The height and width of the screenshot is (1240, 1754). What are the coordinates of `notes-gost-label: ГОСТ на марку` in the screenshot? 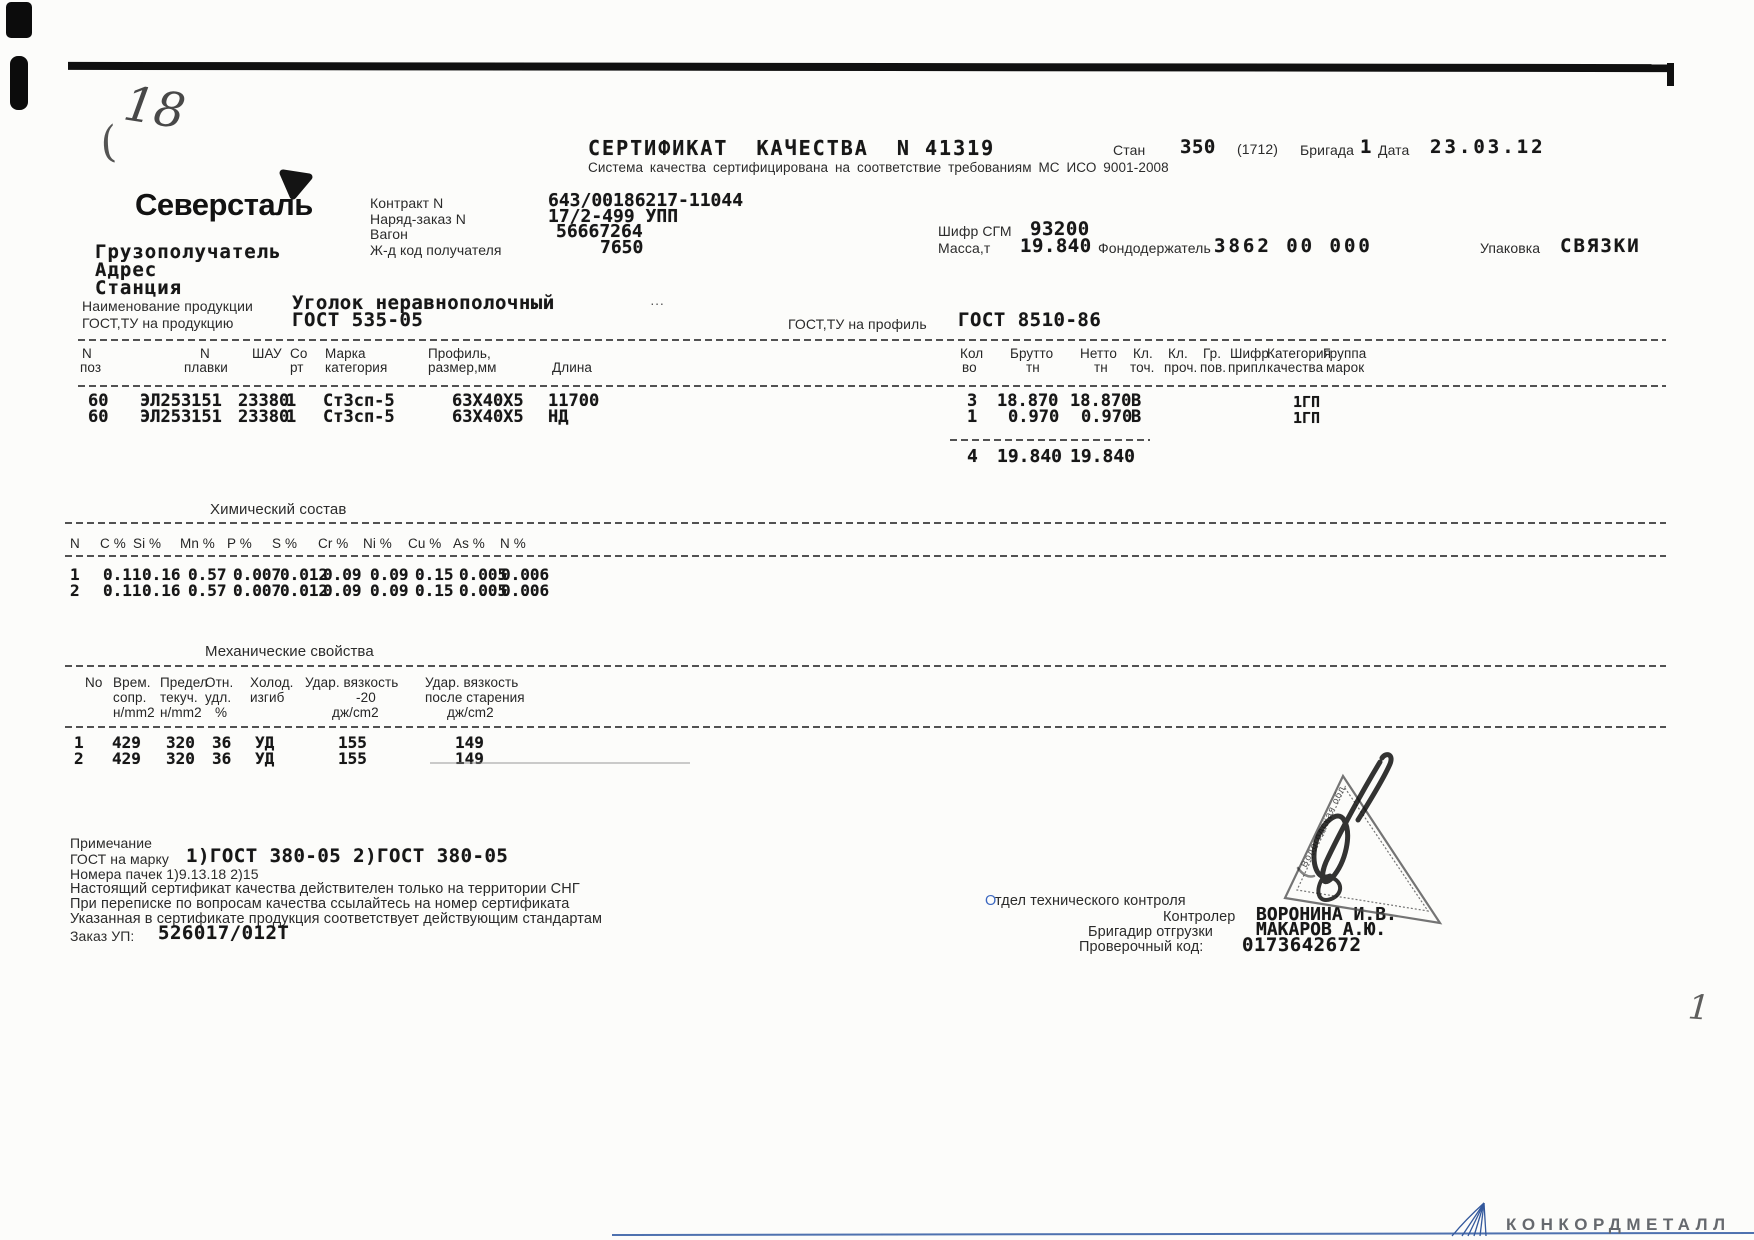 It's located at (119, 859).